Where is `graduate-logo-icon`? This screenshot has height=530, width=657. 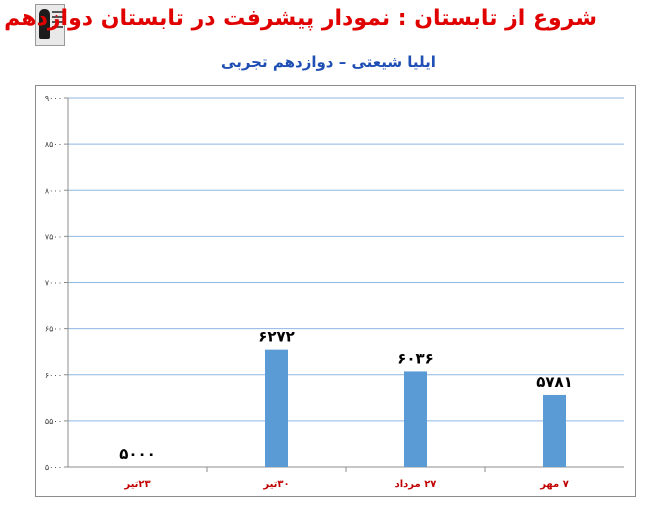 graduate-logo-icon is located at coordinates (50, 25).